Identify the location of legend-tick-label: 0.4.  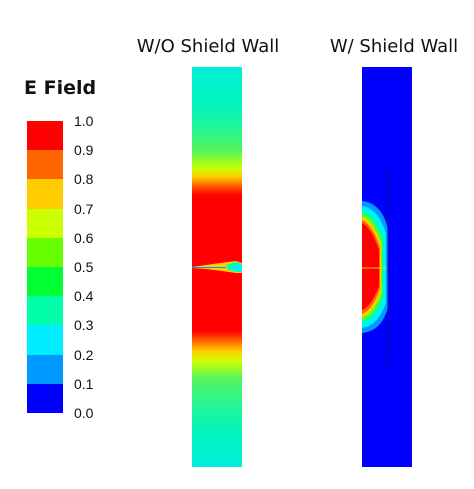
(84, 296).